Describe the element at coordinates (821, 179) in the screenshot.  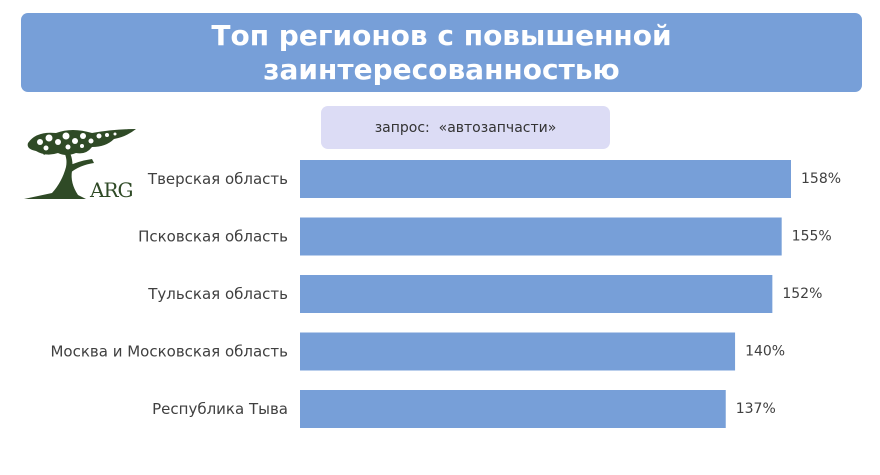
I see `value-label: 158%` at that location.